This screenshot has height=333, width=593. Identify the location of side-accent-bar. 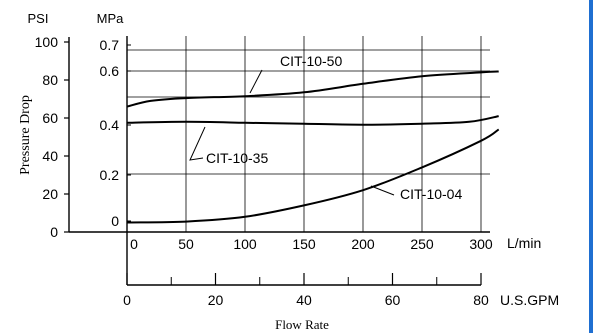
(591, 166).